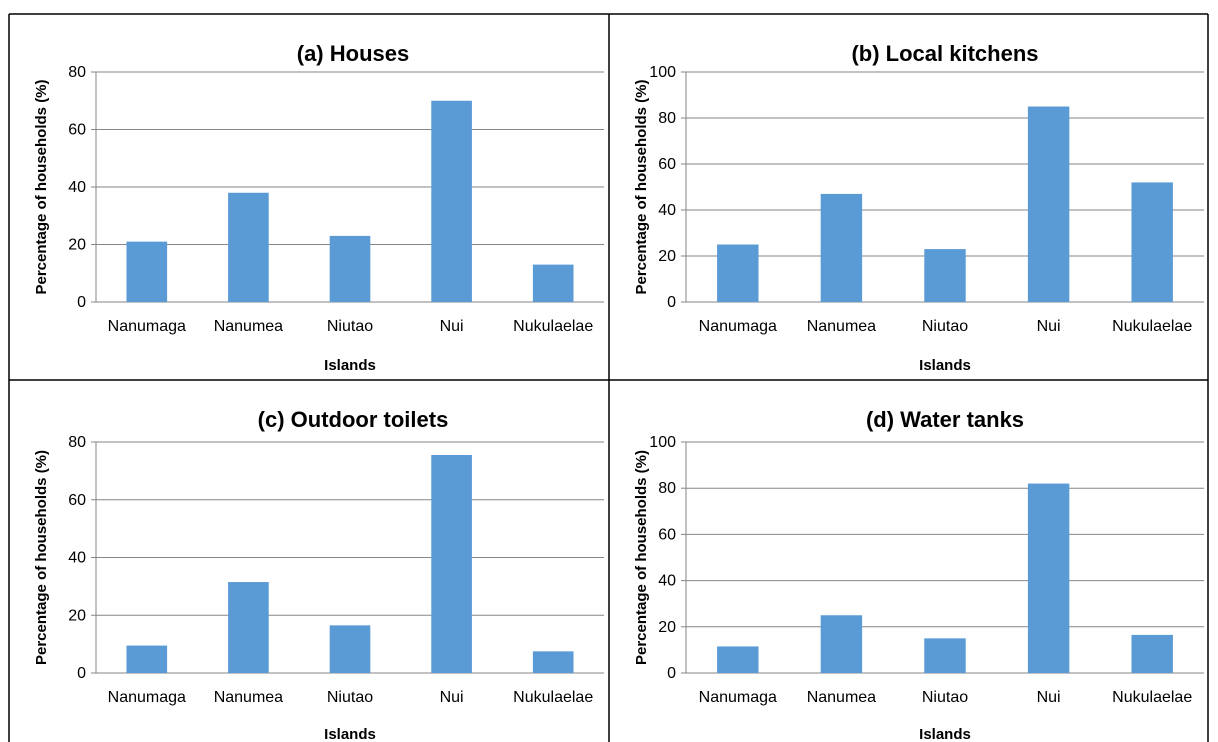 The width and height of the screenshot is (1218, 742). Describe the element at coordinates (945, 419) in the screenshot. I see `chart-title: (d) Water tanks` at that location.